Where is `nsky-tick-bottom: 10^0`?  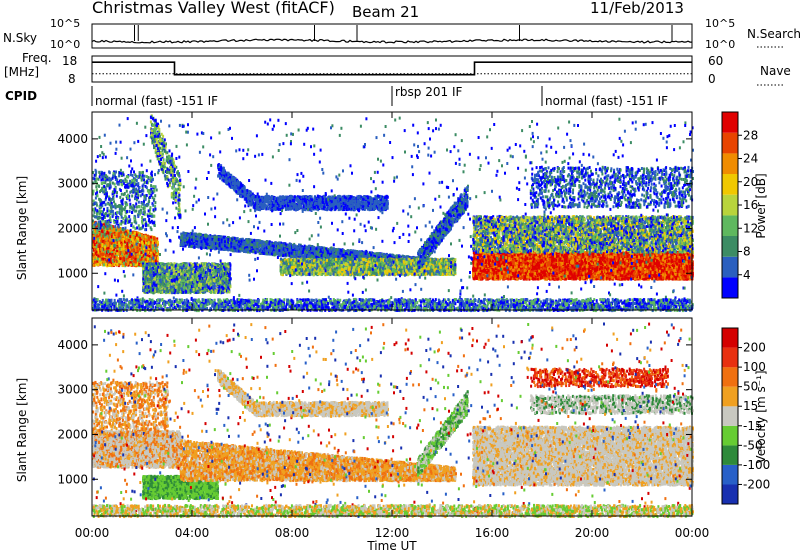
nsky-tick-bottom: 10^0 is located at coordinates (65, 44).